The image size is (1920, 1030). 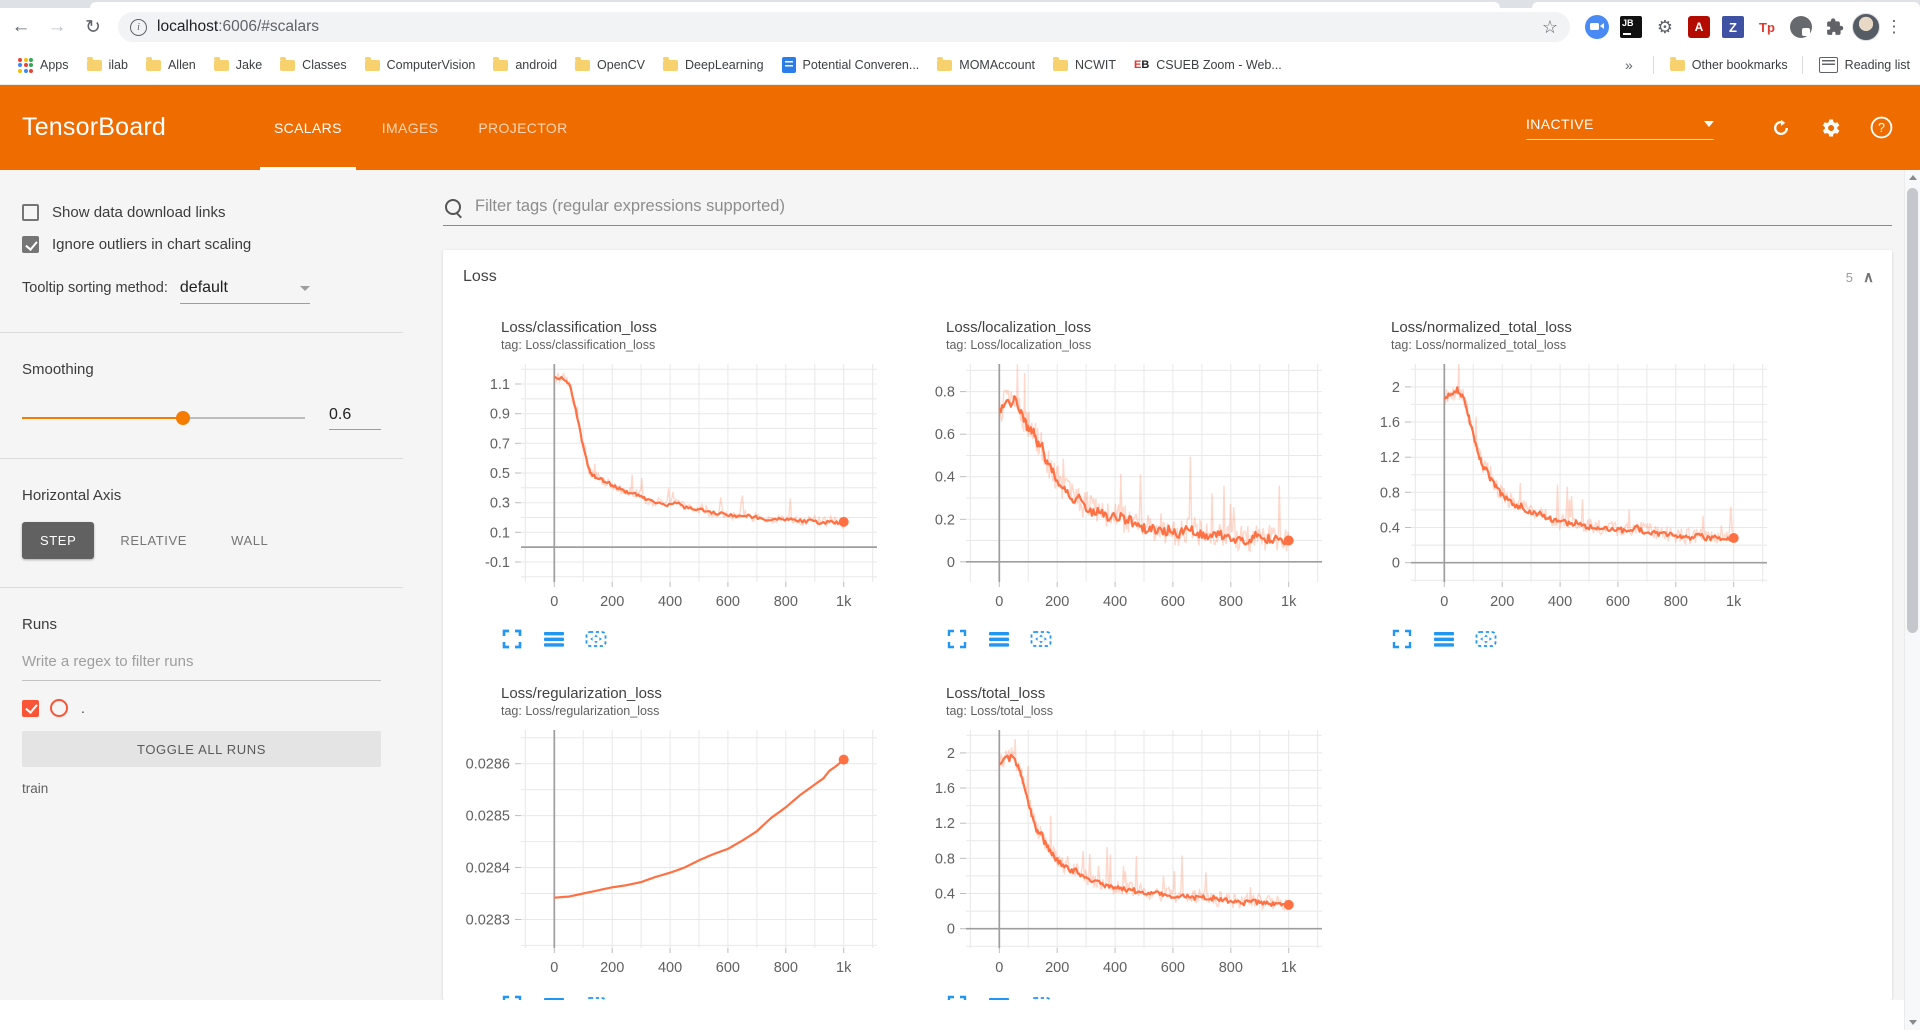 What do you see at coordinates (183, 418) in the screenshot?
I see `slider-handle` at bounding box center [183, 418].